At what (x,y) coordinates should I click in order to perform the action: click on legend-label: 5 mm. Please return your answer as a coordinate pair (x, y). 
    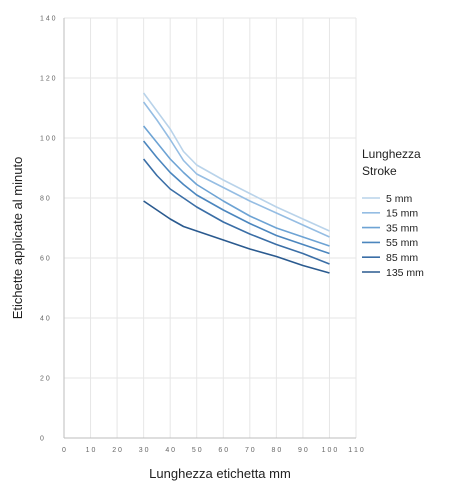
    Looking at the image, I should click on (399, 199).